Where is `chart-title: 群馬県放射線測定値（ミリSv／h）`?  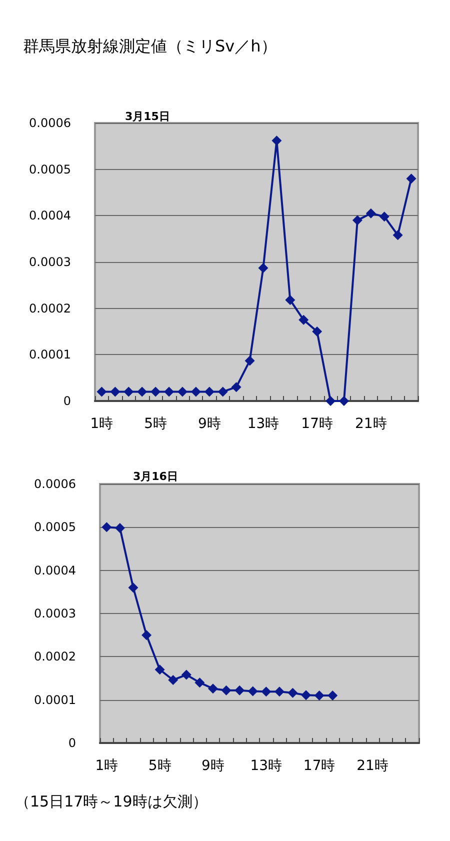
chart-title: 群馬県放射線測定値（ミリSv／h） is located at coordinates (150, 46).